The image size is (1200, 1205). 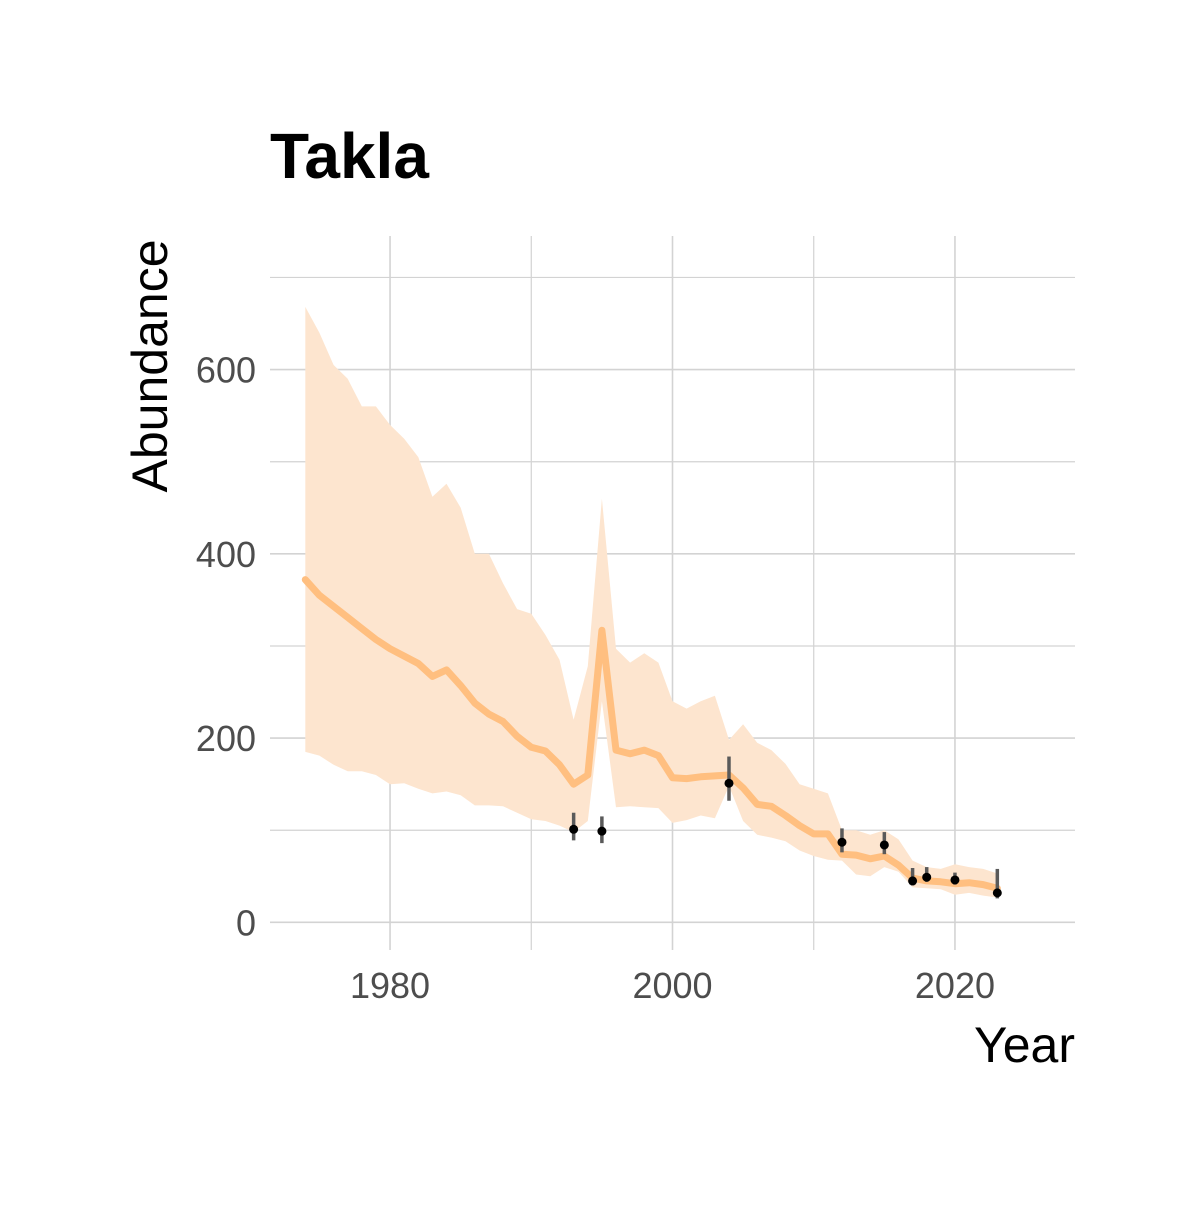 I want to click on x-axis-ticks: 1980 2000 2020, so click(x=672, y=985).